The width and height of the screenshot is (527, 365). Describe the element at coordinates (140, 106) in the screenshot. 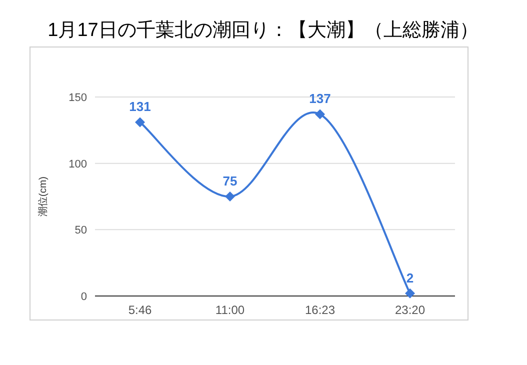

I see `data-label: 131` at that location.